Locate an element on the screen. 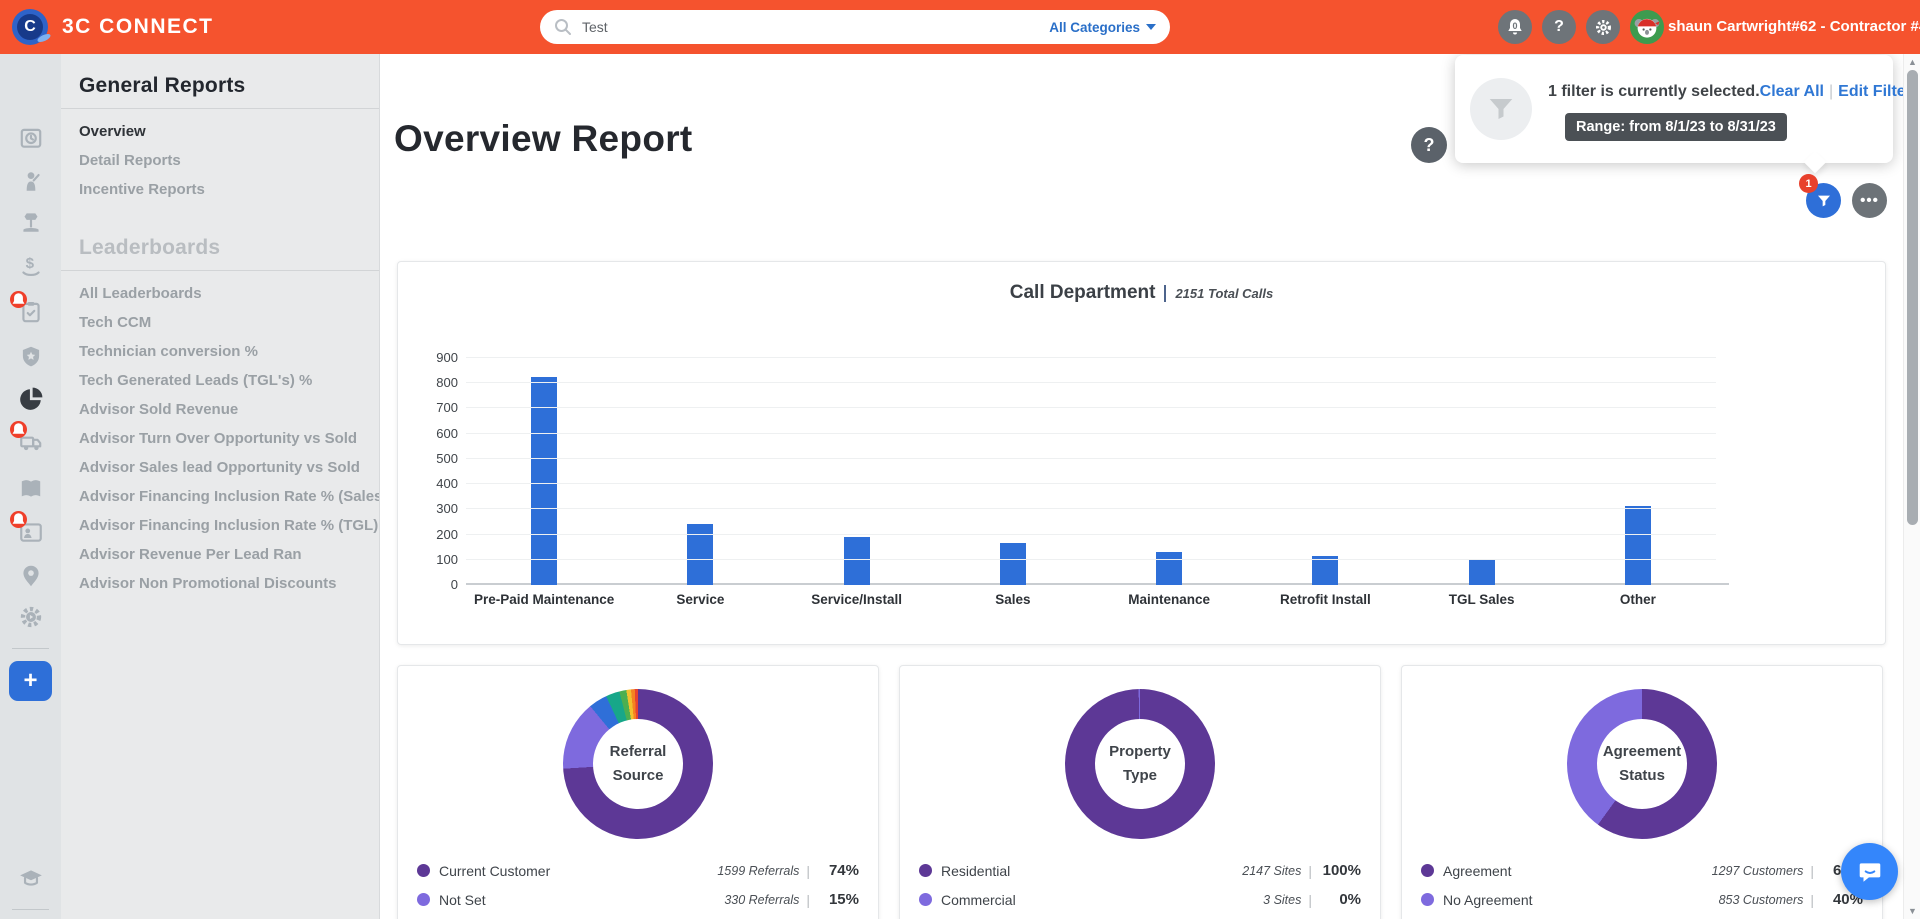 This screenshot has width=1920, height=919. chart-subtitle: 2151 Total Calls is located at coordinates (1224, 293).